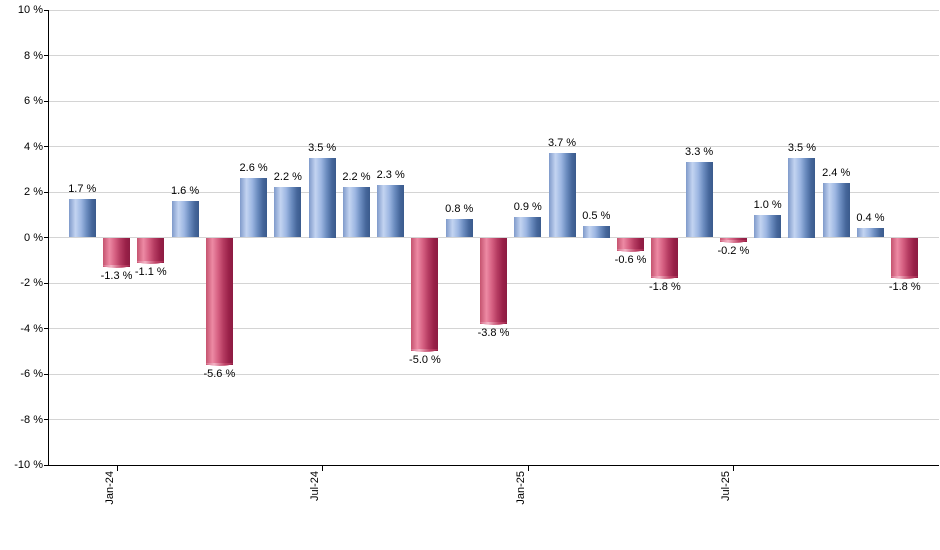 The height and width of the screenshot is (550, 940). Describe the element at coordinates (30, 10) in the screenshot. I see `y-axis-tick-label: 10 %` at that location.